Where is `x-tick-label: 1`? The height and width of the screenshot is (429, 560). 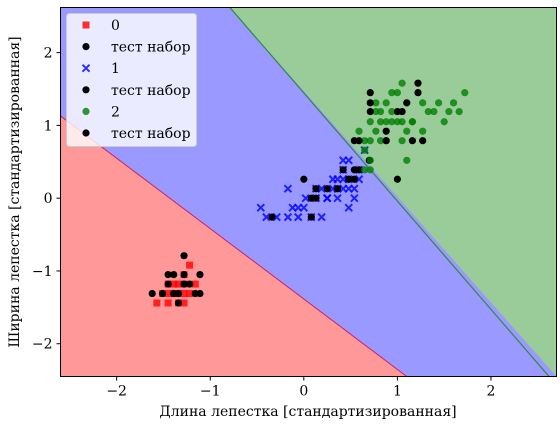 x-tick-label: 1 is located at coordinates (397, 392).